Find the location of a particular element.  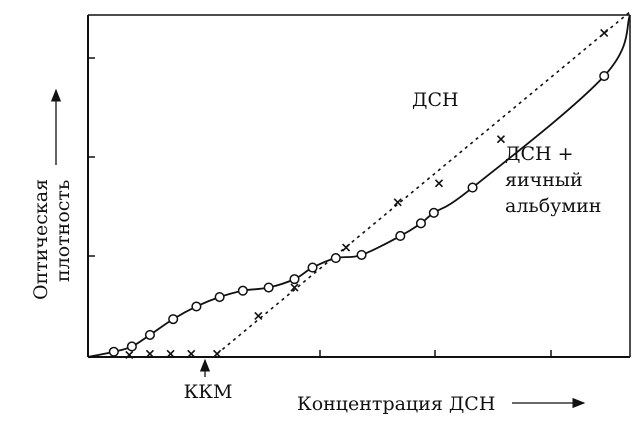

series-label-albumin-line1: ДСН + is located at coordinates (539, 154).